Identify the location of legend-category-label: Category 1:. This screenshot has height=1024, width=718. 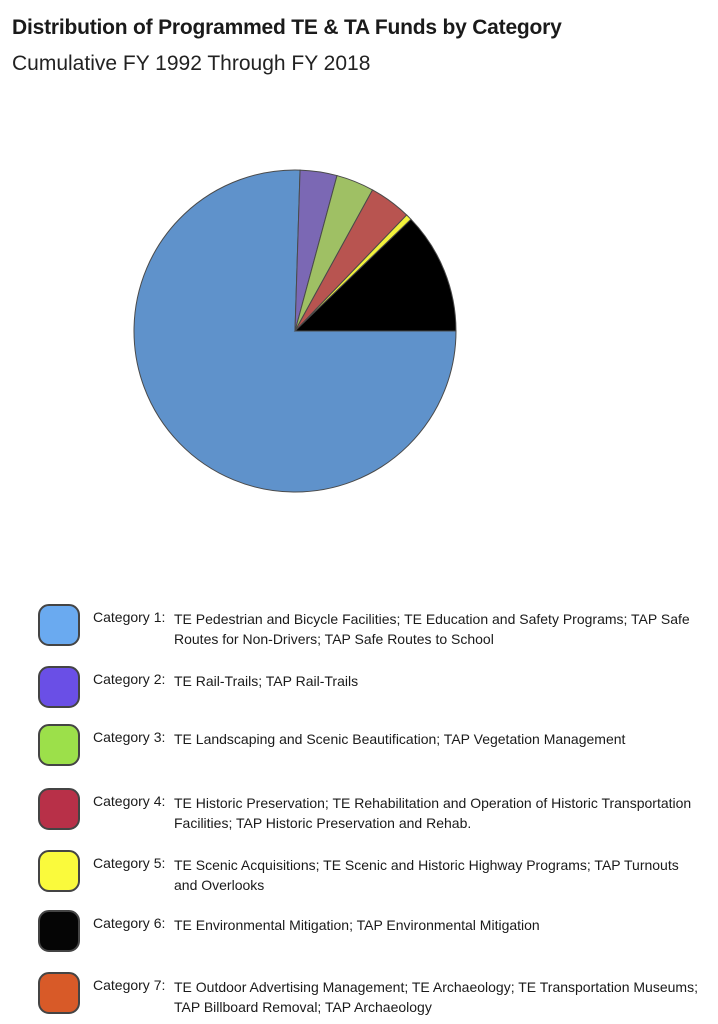
(129, 617).